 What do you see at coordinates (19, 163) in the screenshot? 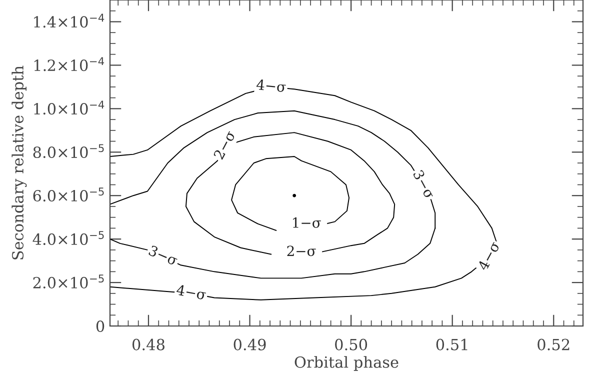
I see `y-axis-title: Secondary relative depth` at bounding box center [19, 163].